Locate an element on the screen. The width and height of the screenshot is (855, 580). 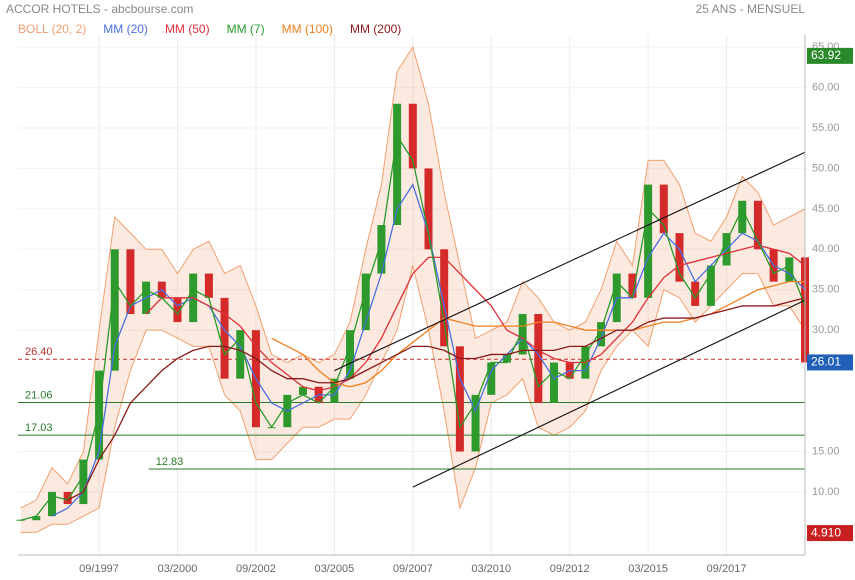
y-tick-label: 15.00 is located at coordinates (826, 451).